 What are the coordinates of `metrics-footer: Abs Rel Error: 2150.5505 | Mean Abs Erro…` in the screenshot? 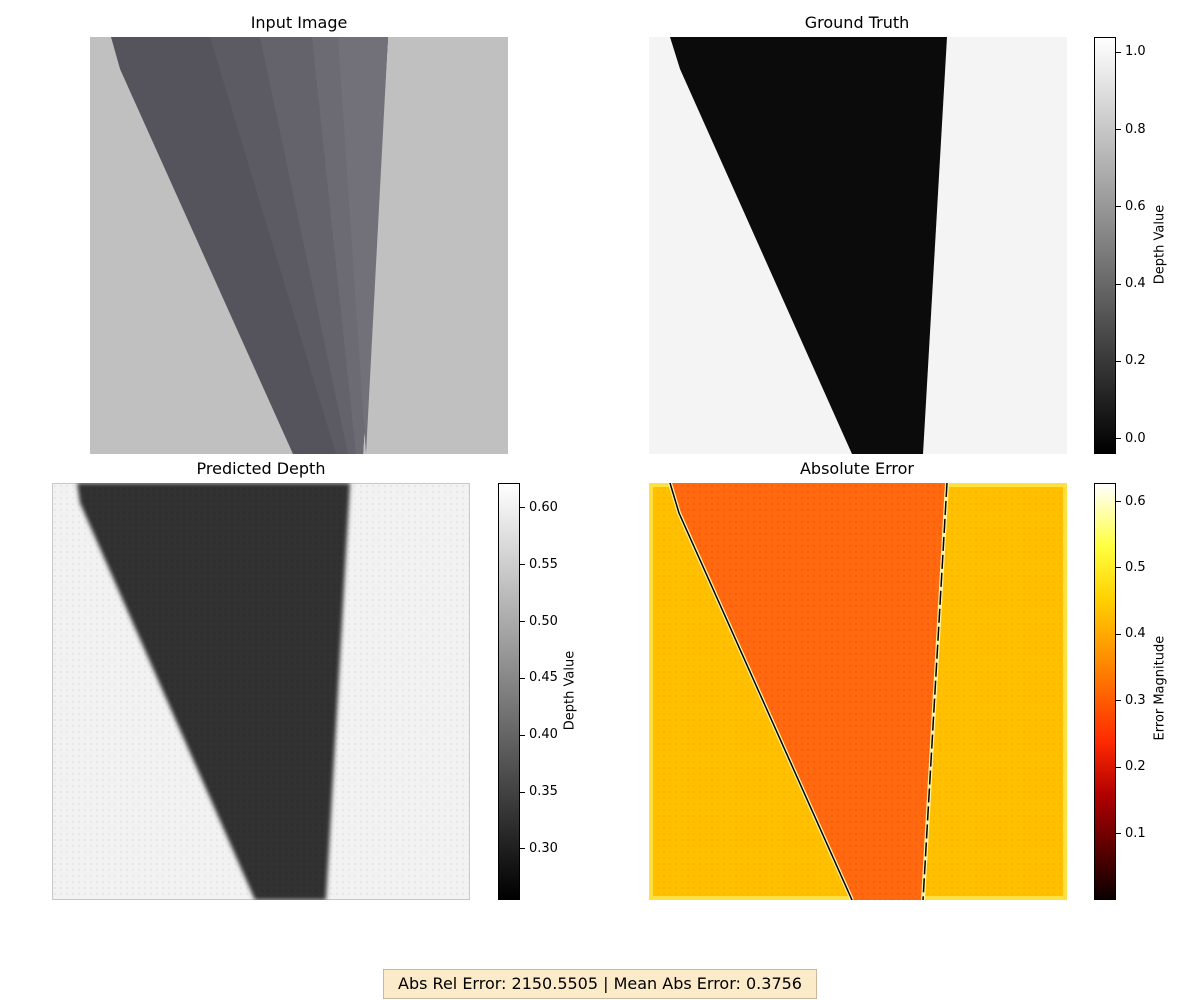 It's located at (600, 984).